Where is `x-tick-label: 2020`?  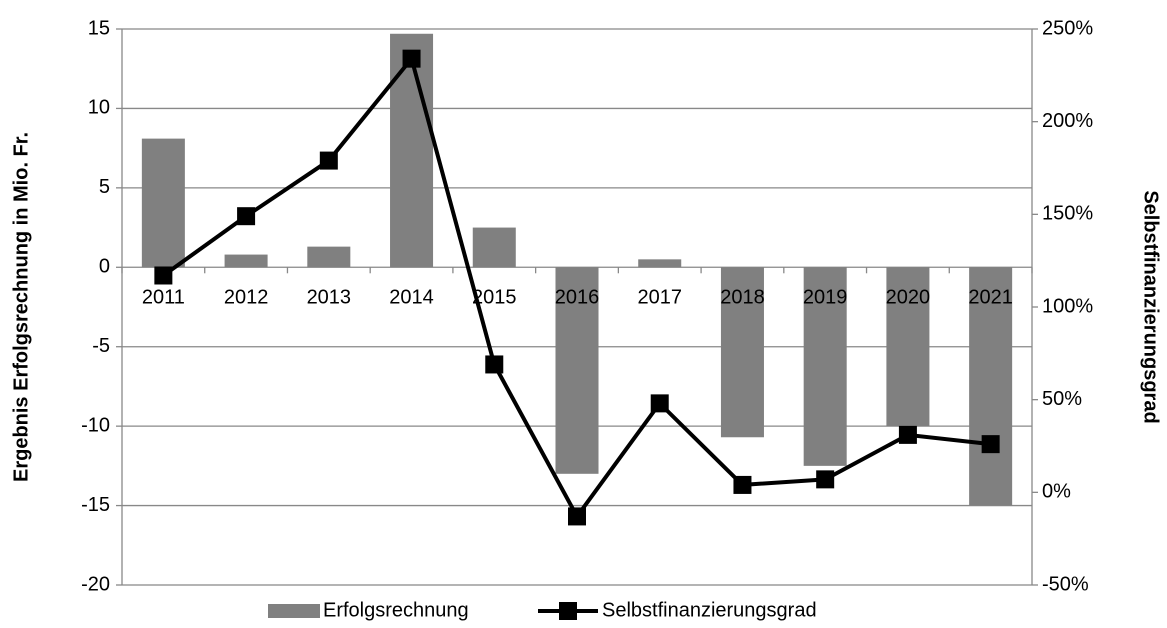
x-tick-label: 2020 is located at coordinates (908, 298).